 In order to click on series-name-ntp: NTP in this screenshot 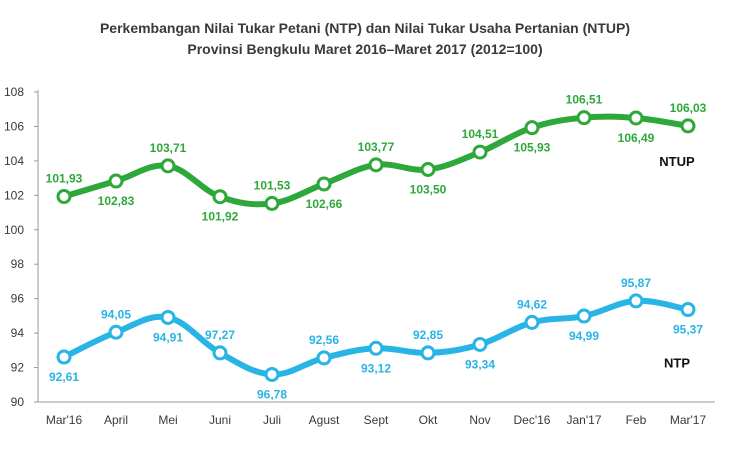, I will do `click(677, 363)`.